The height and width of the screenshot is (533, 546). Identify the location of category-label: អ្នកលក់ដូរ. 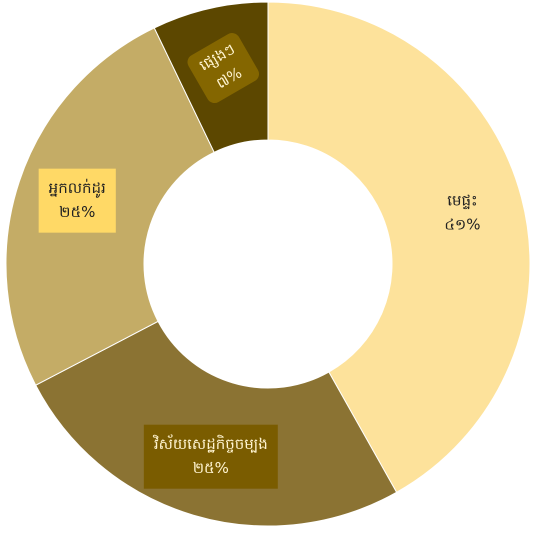
(77, 188).